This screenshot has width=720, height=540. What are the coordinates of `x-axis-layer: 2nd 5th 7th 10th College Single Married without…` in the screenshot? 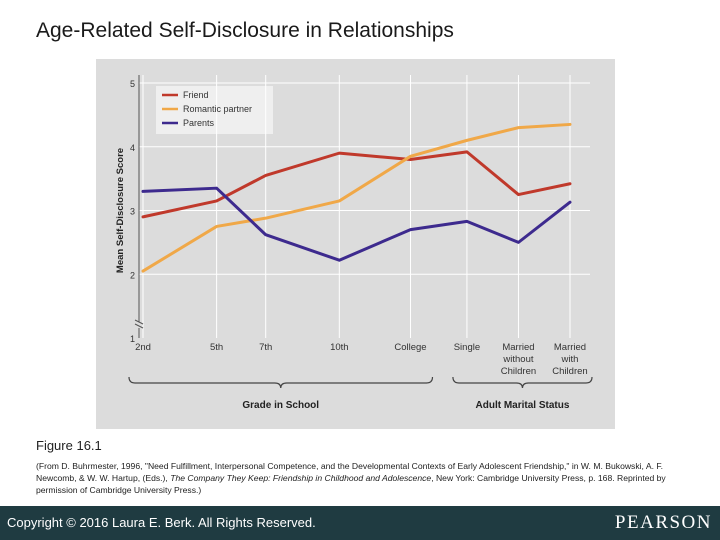 It's located at (360, 376).